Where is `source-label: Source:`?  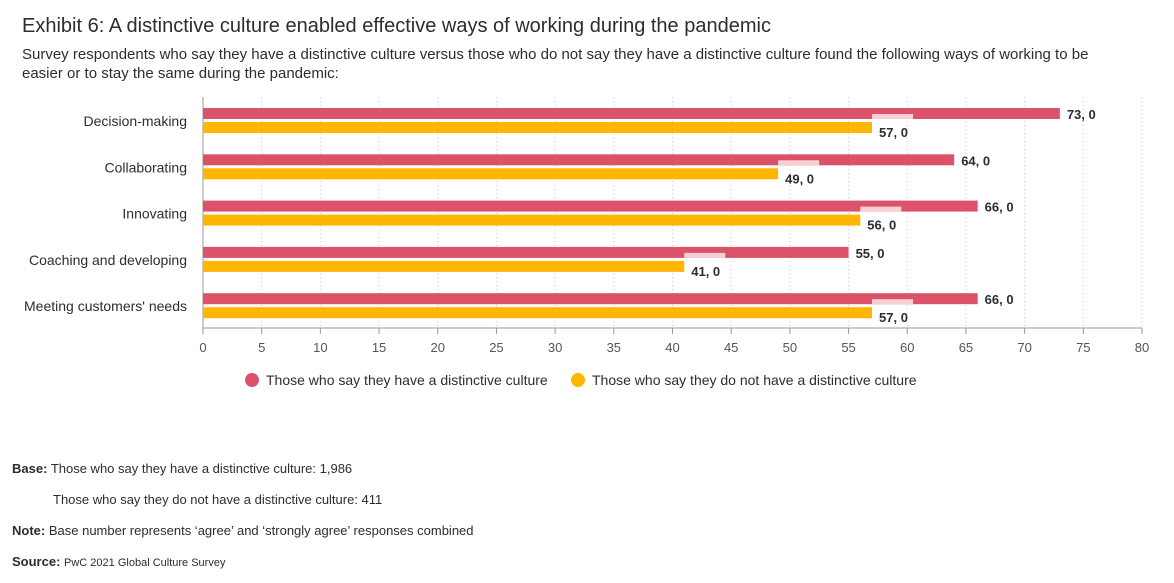 source-label: Source: is located at coordinates (36, 561).